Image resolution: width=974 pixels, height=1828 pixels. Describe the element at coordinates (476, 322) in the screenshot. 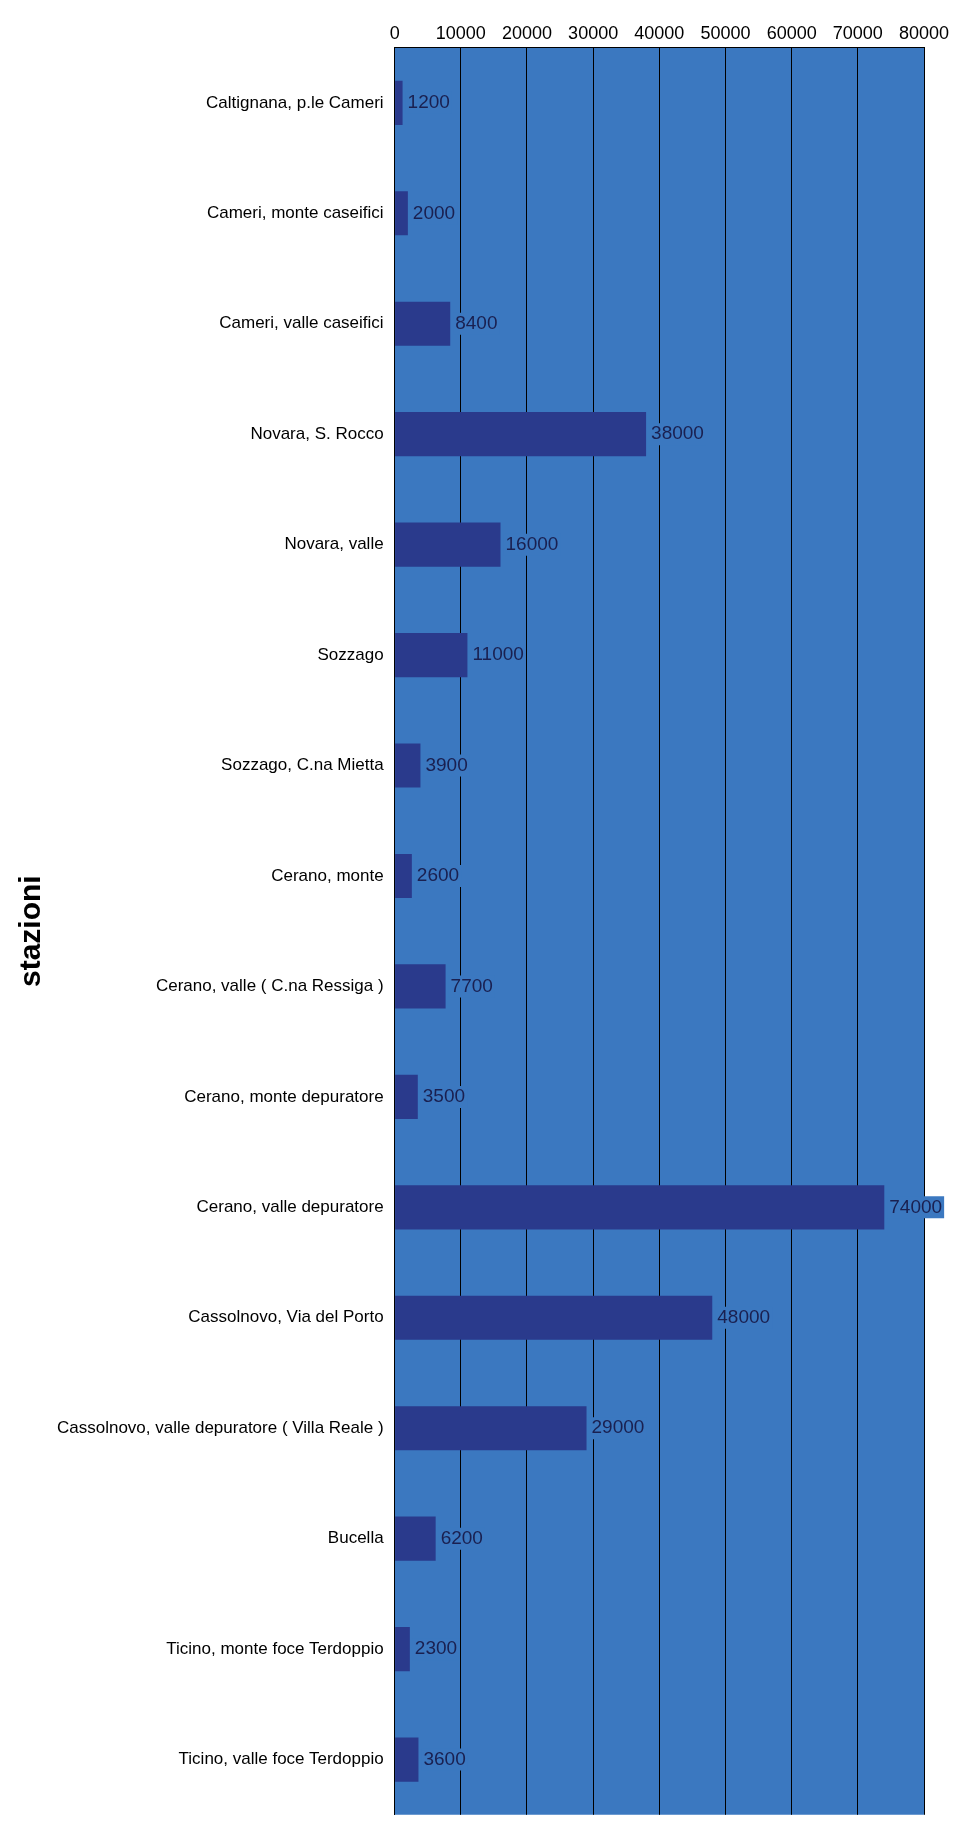

I see `data-label: 8400` at that location.